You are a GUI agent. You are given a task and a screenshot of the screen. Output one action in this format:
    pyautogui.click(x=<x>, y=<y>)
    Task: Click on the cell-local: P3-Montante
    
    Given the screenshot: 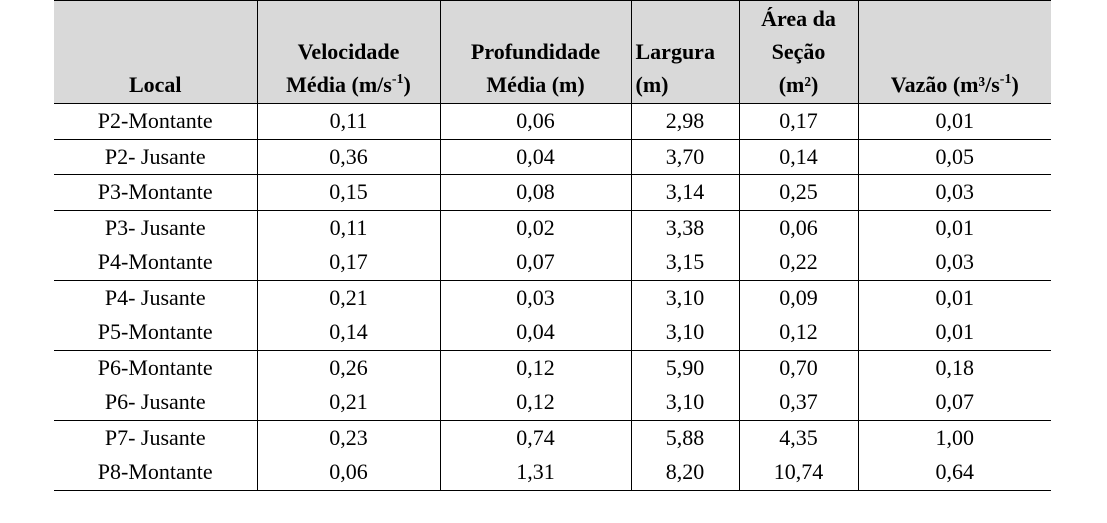 What is the action you would take?
    pyautogui.click(x=156, y=192)
    